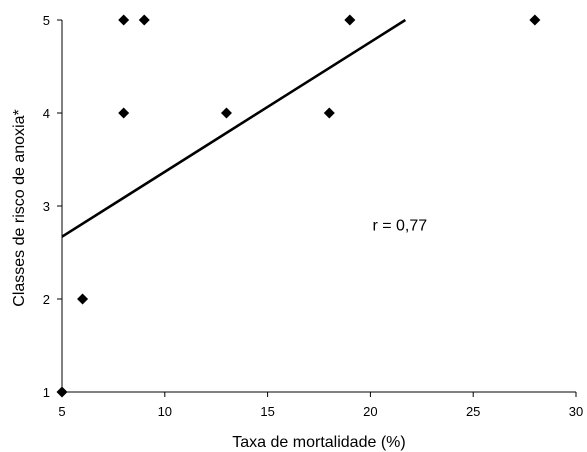 The height and width of the screenshot is (452, 587). What do you see at coordinates (46, 20) in the screenshot?
I see `y-tick-label: 5` at bounding box center [46, 20].